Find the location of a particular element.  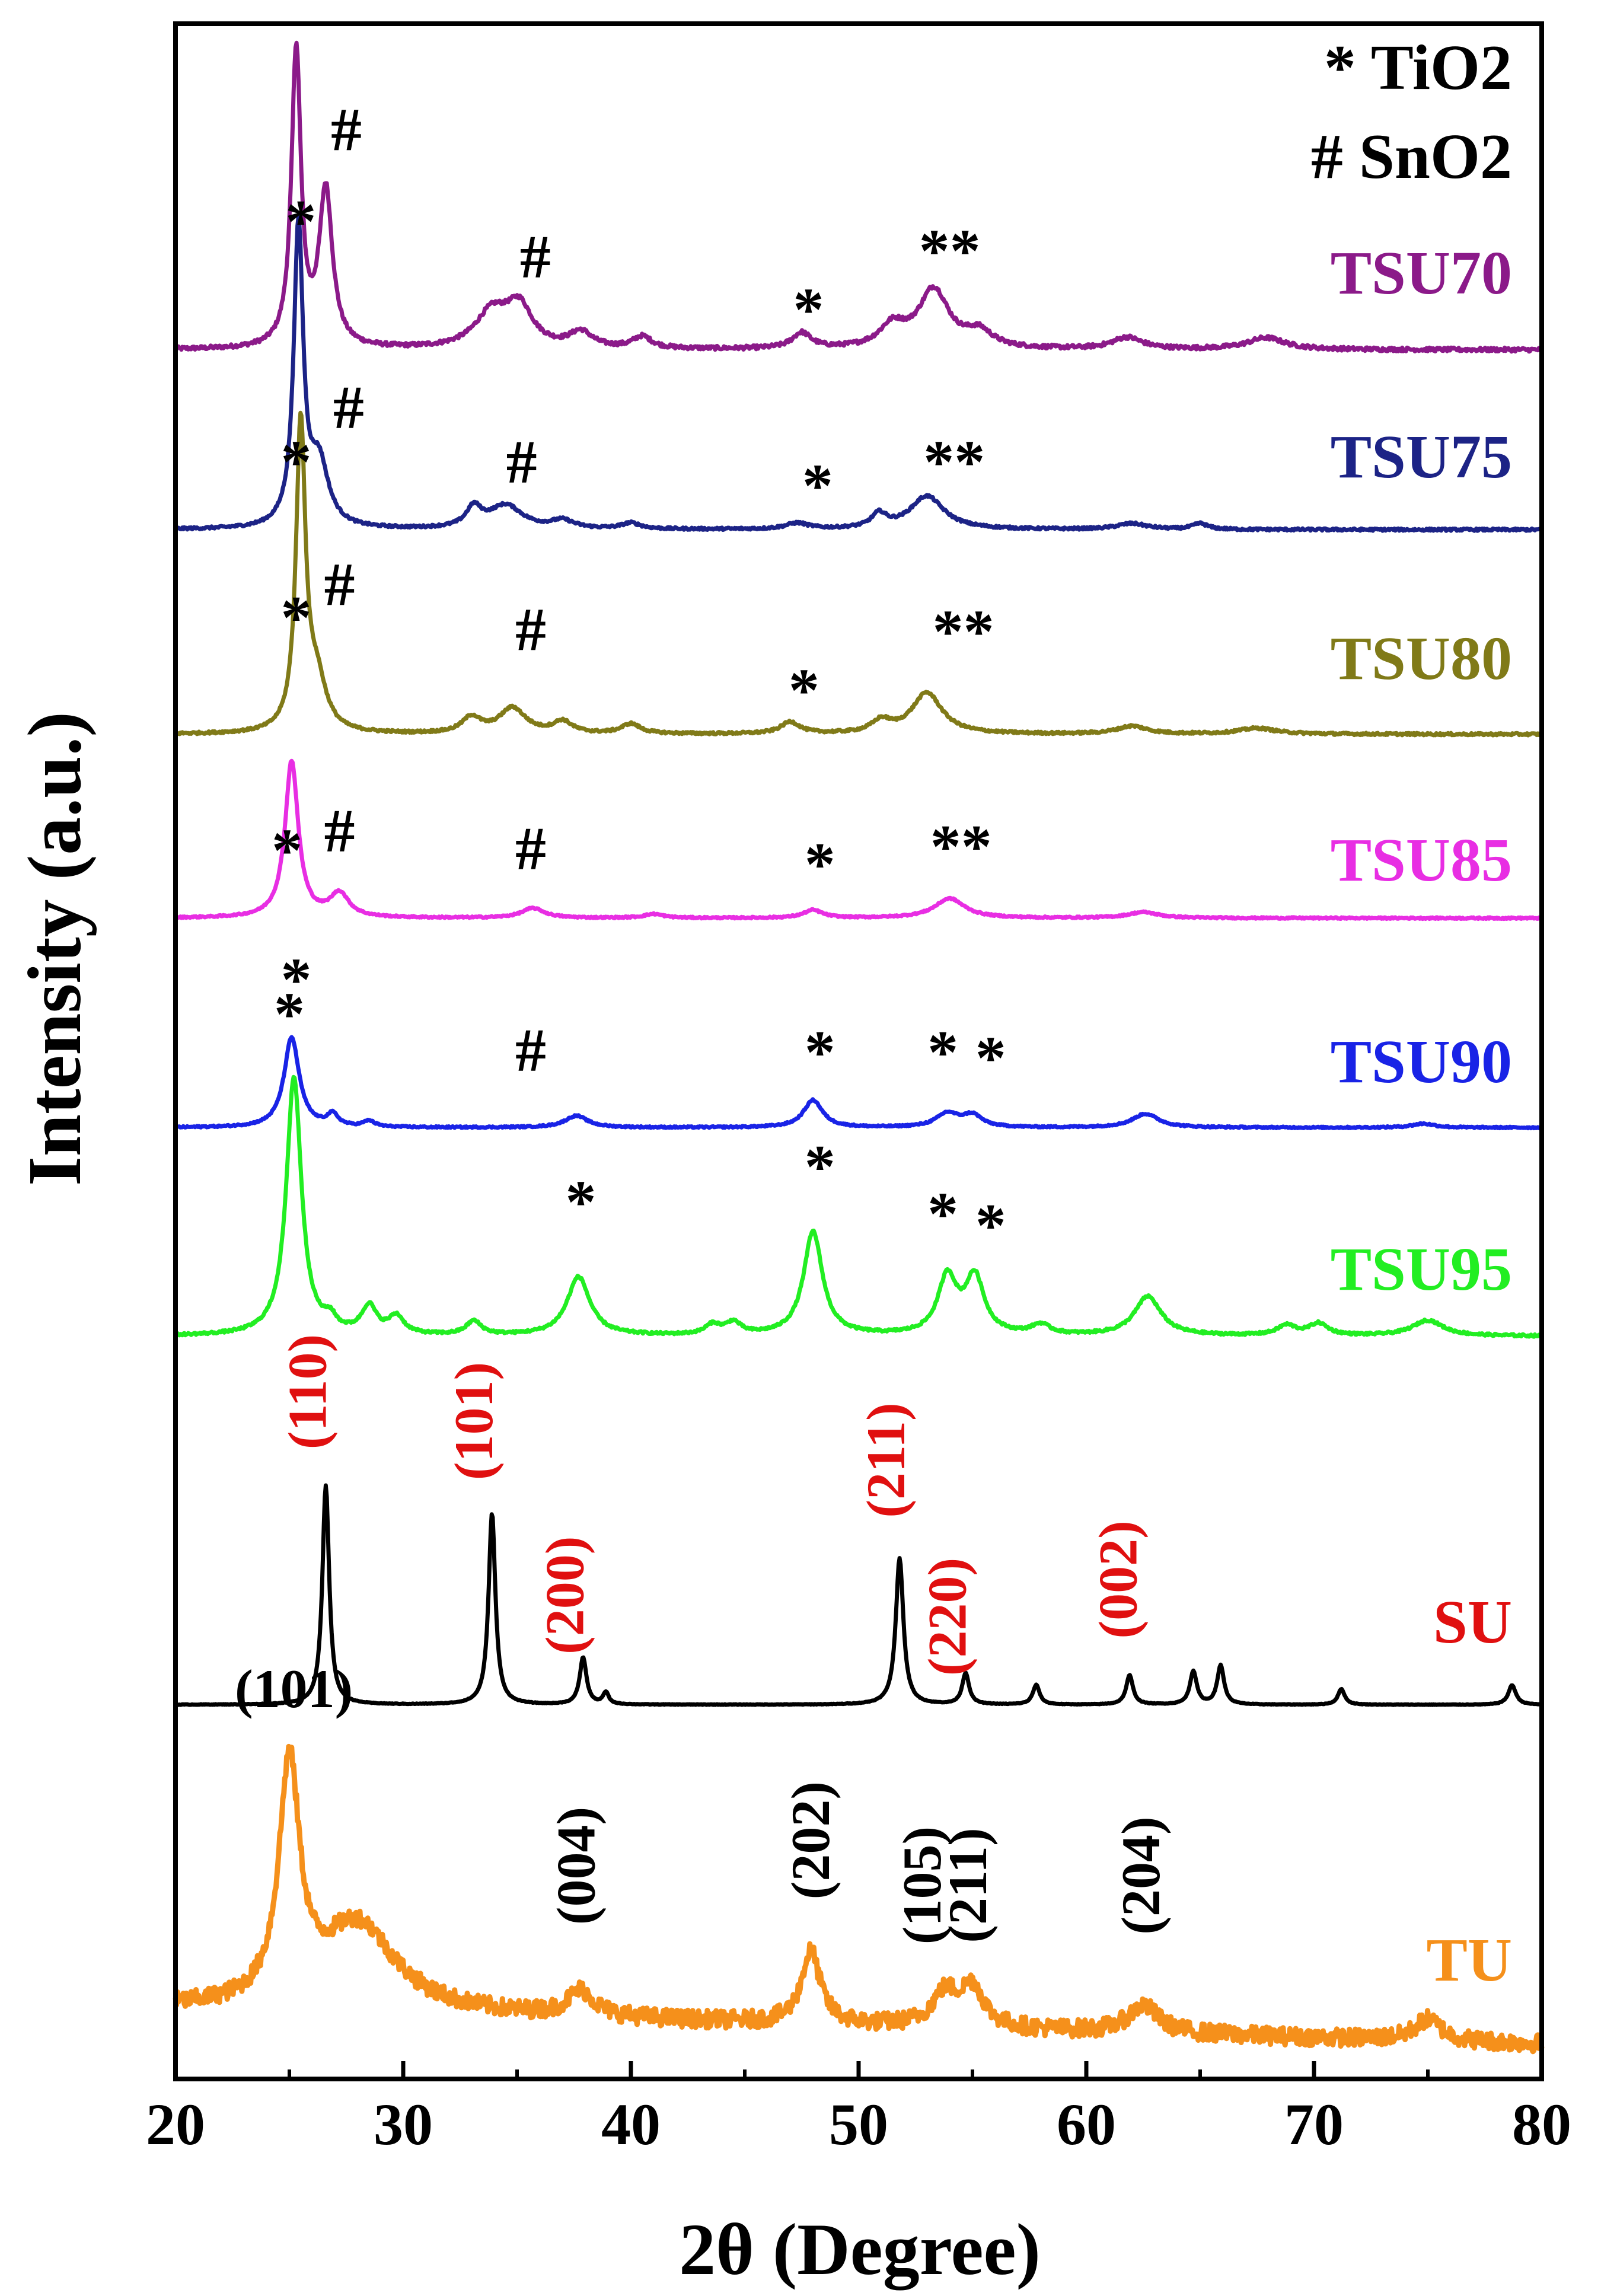

peak-annotation-tsu95-1: * is located at coordinates (581, 1202).